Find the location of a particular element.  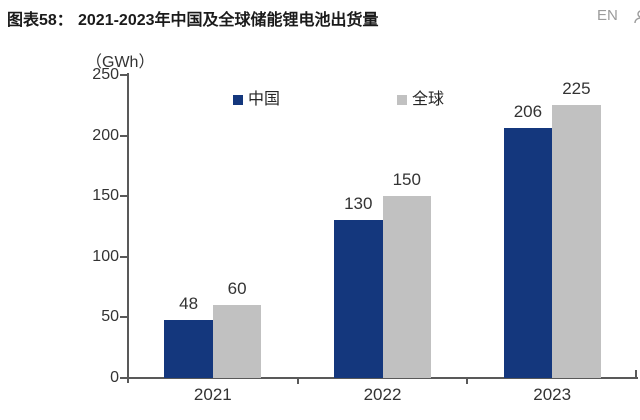

y-axis-tick-label: 150 is located at coordinates (105, 196).